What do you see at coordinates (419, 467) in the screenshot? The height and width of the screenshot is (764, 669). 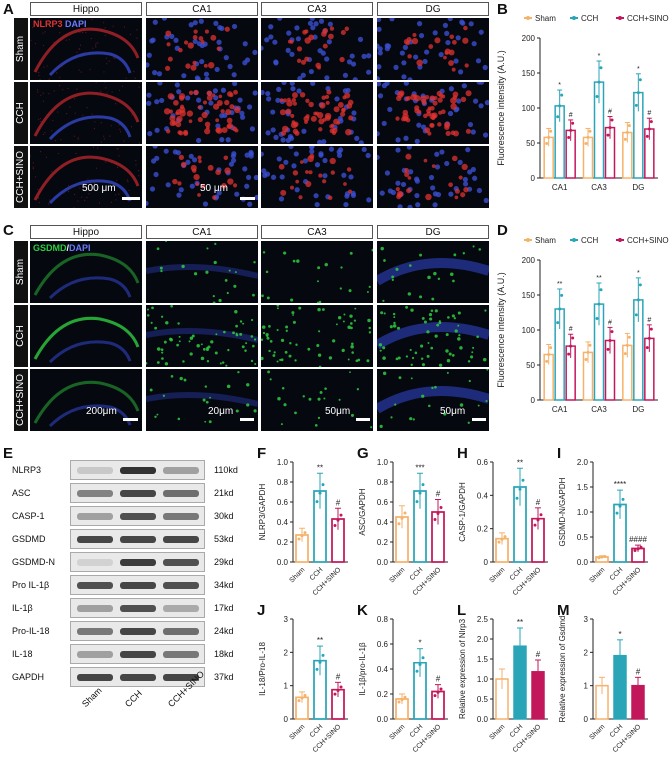 I see `significance-mark: ***` at bounding box center [419, 467].